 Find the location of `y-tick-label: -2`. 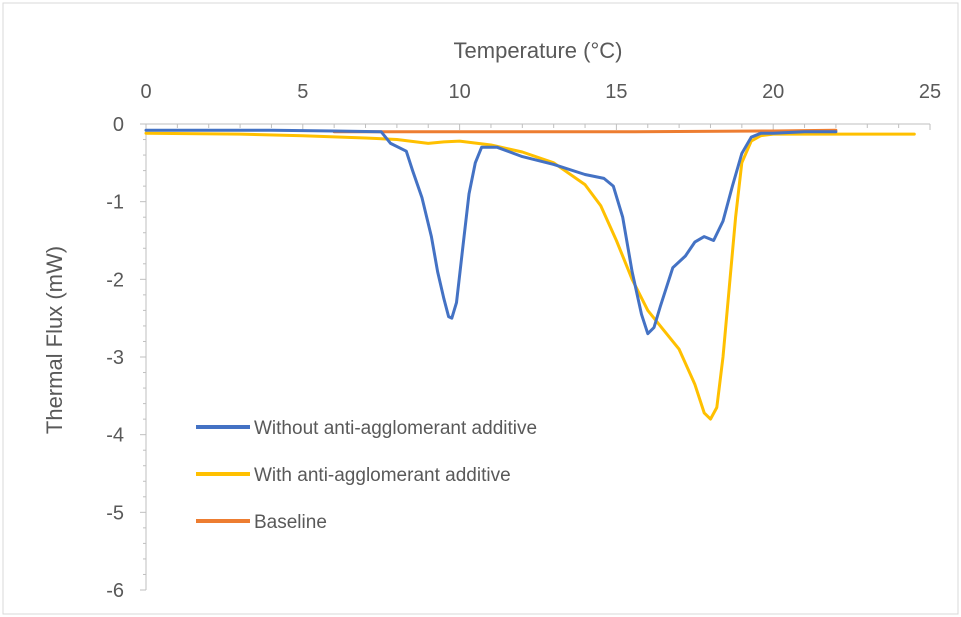

y-tick-label: -2 is located at coordinates (115, 280).